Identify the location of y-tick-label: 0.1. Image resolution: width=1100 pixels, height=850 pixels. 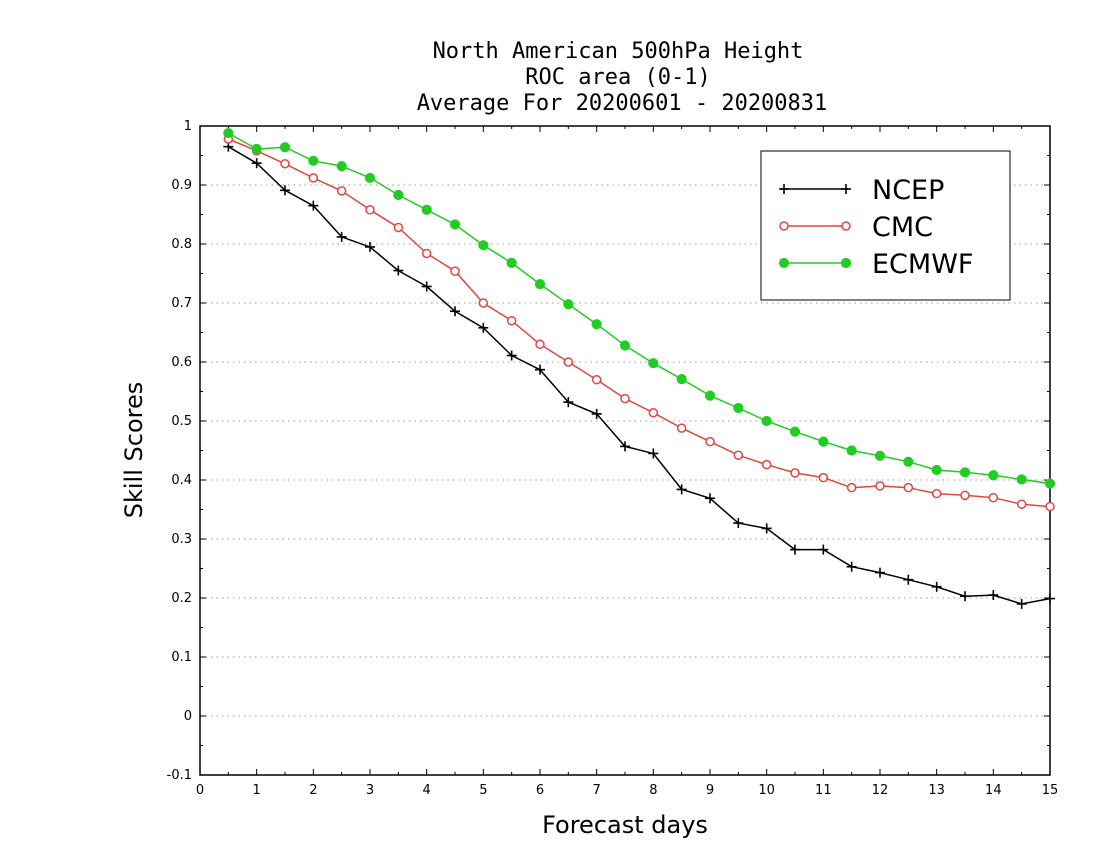
(181, 657).